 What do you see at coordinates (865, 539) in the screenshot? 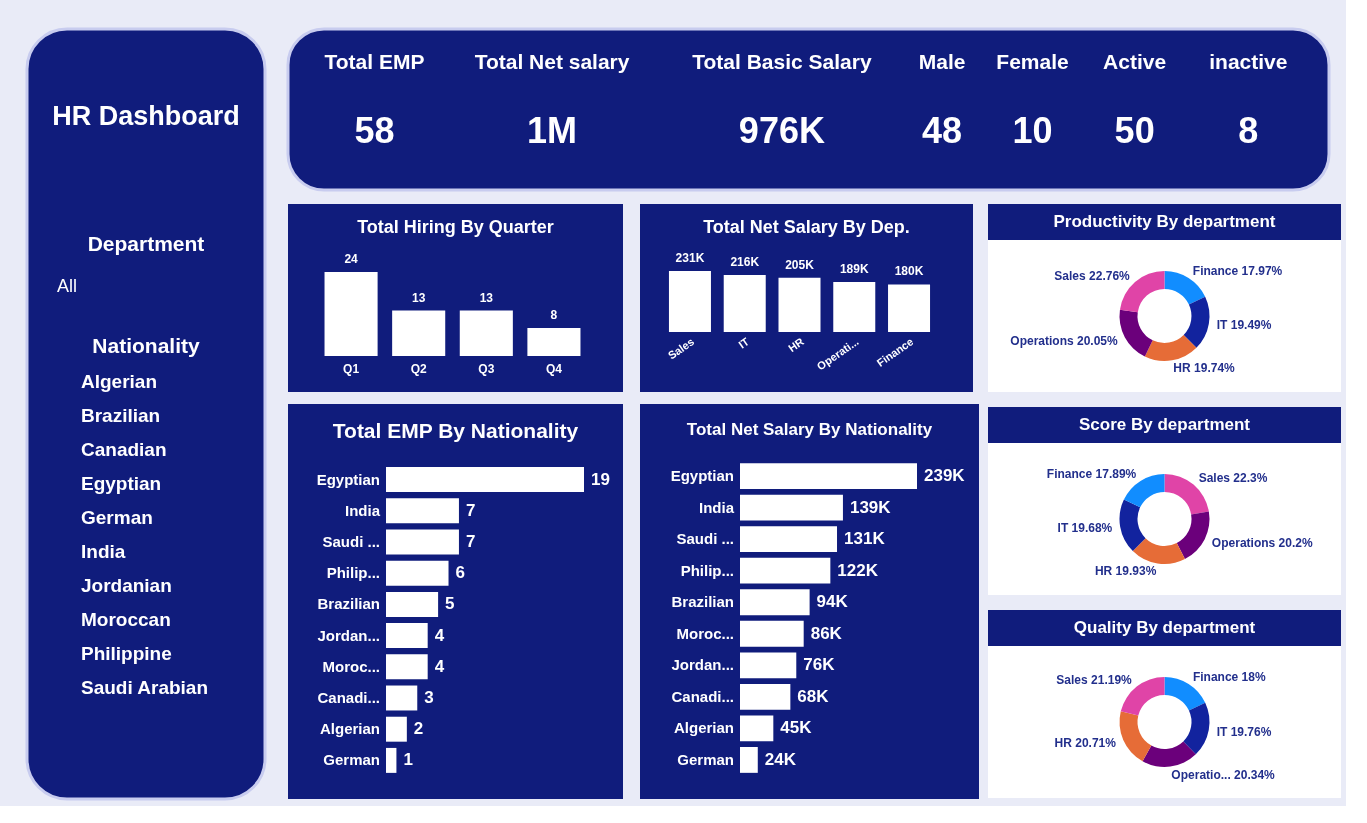
I see `data-label: 131K` at bounding box center [865, 539].